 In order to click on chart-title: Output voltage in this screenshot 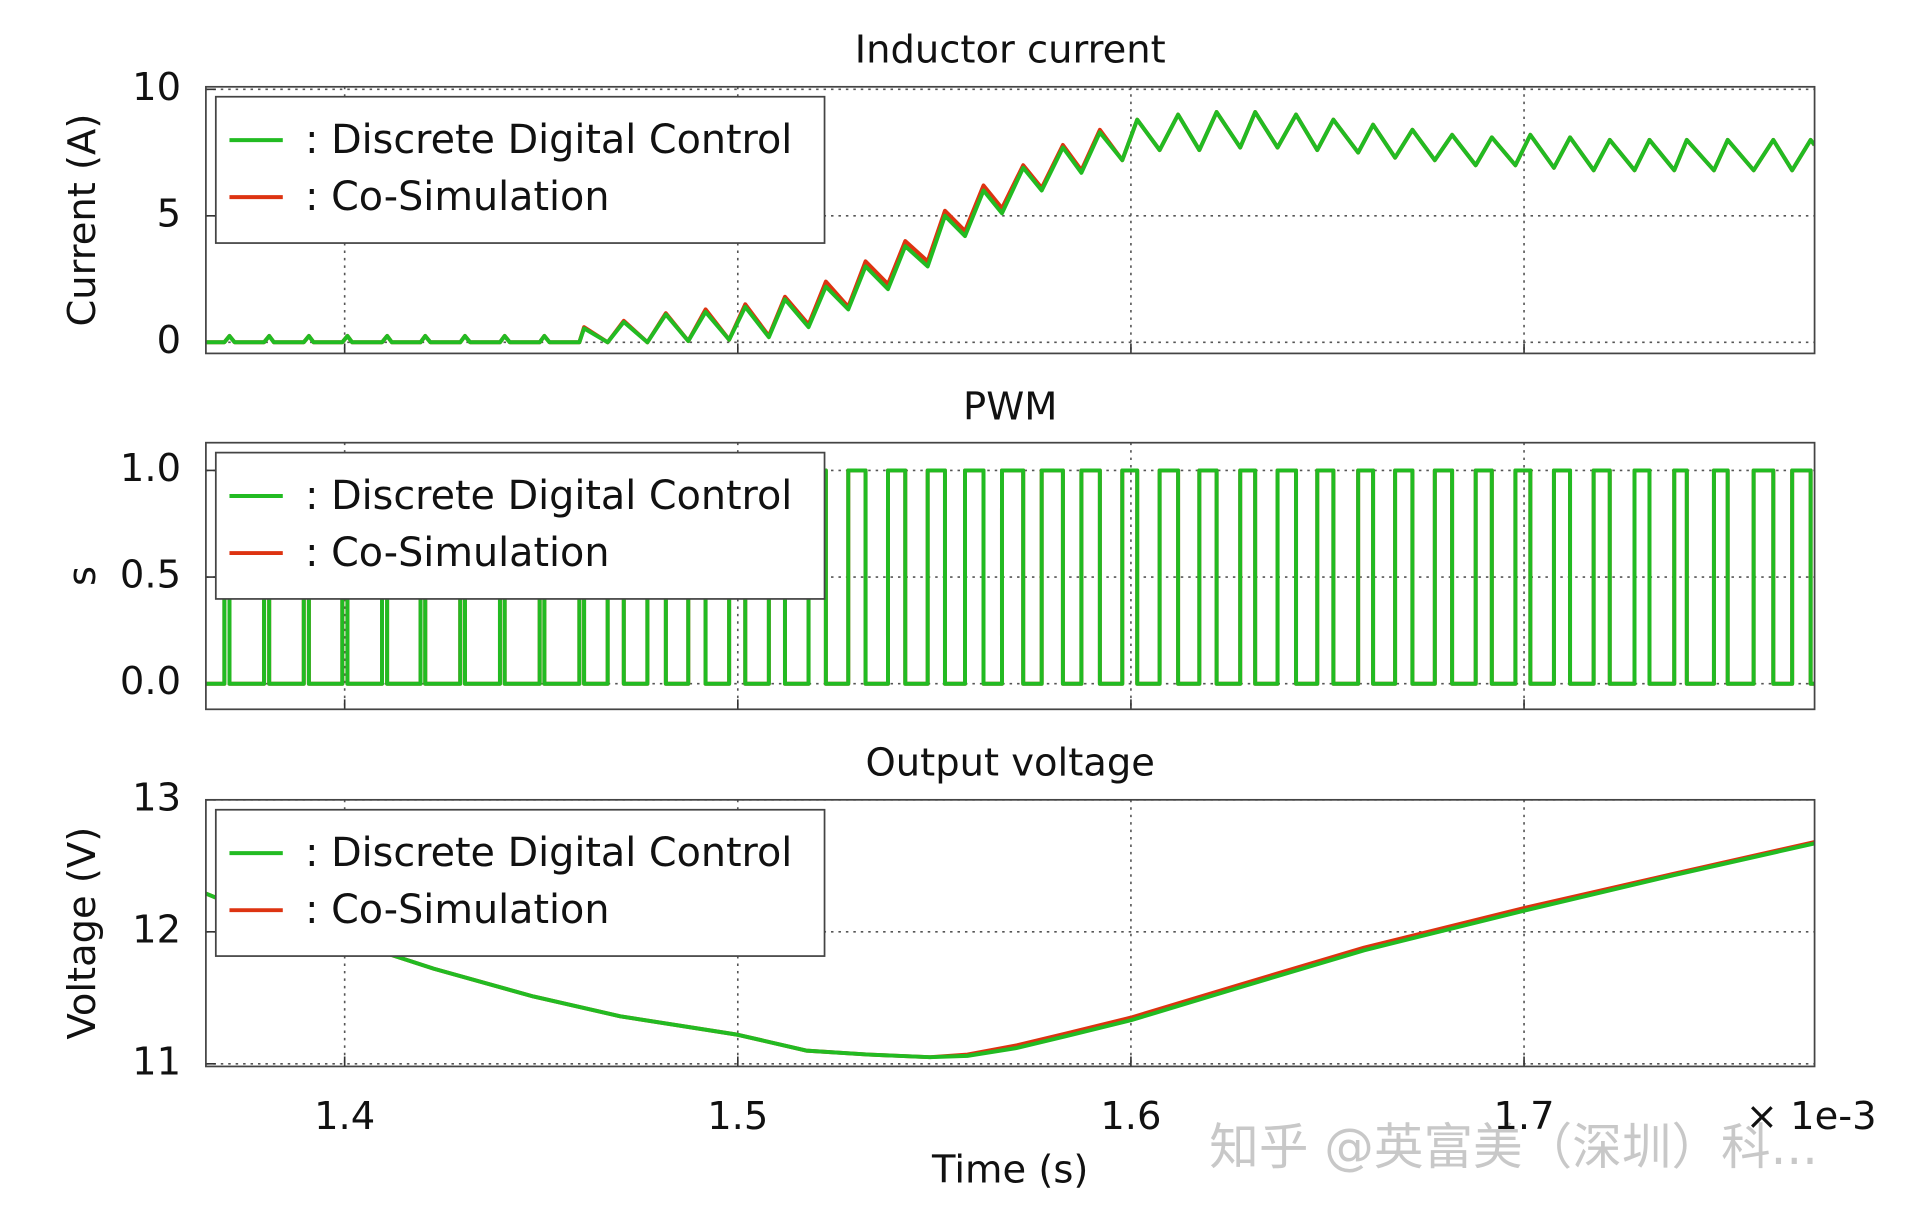, I will do `click(1010, 763)`.